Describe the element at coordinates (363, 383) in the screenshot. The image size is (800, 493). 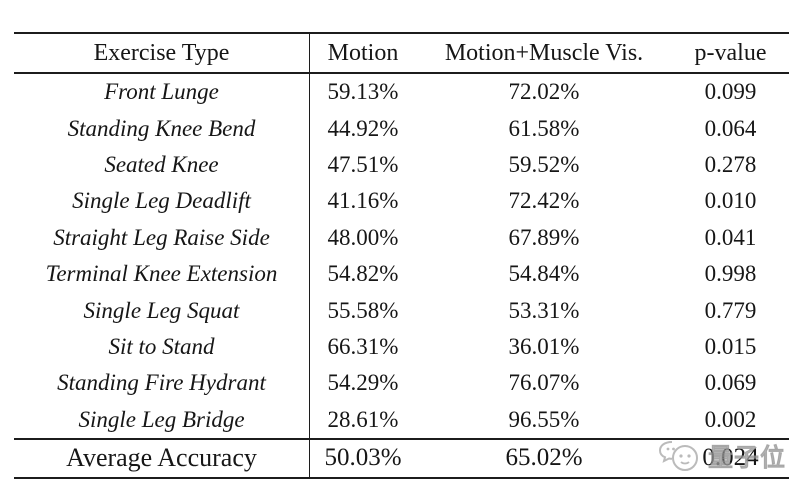
I see `motion-cell: 54.29%` at that location.